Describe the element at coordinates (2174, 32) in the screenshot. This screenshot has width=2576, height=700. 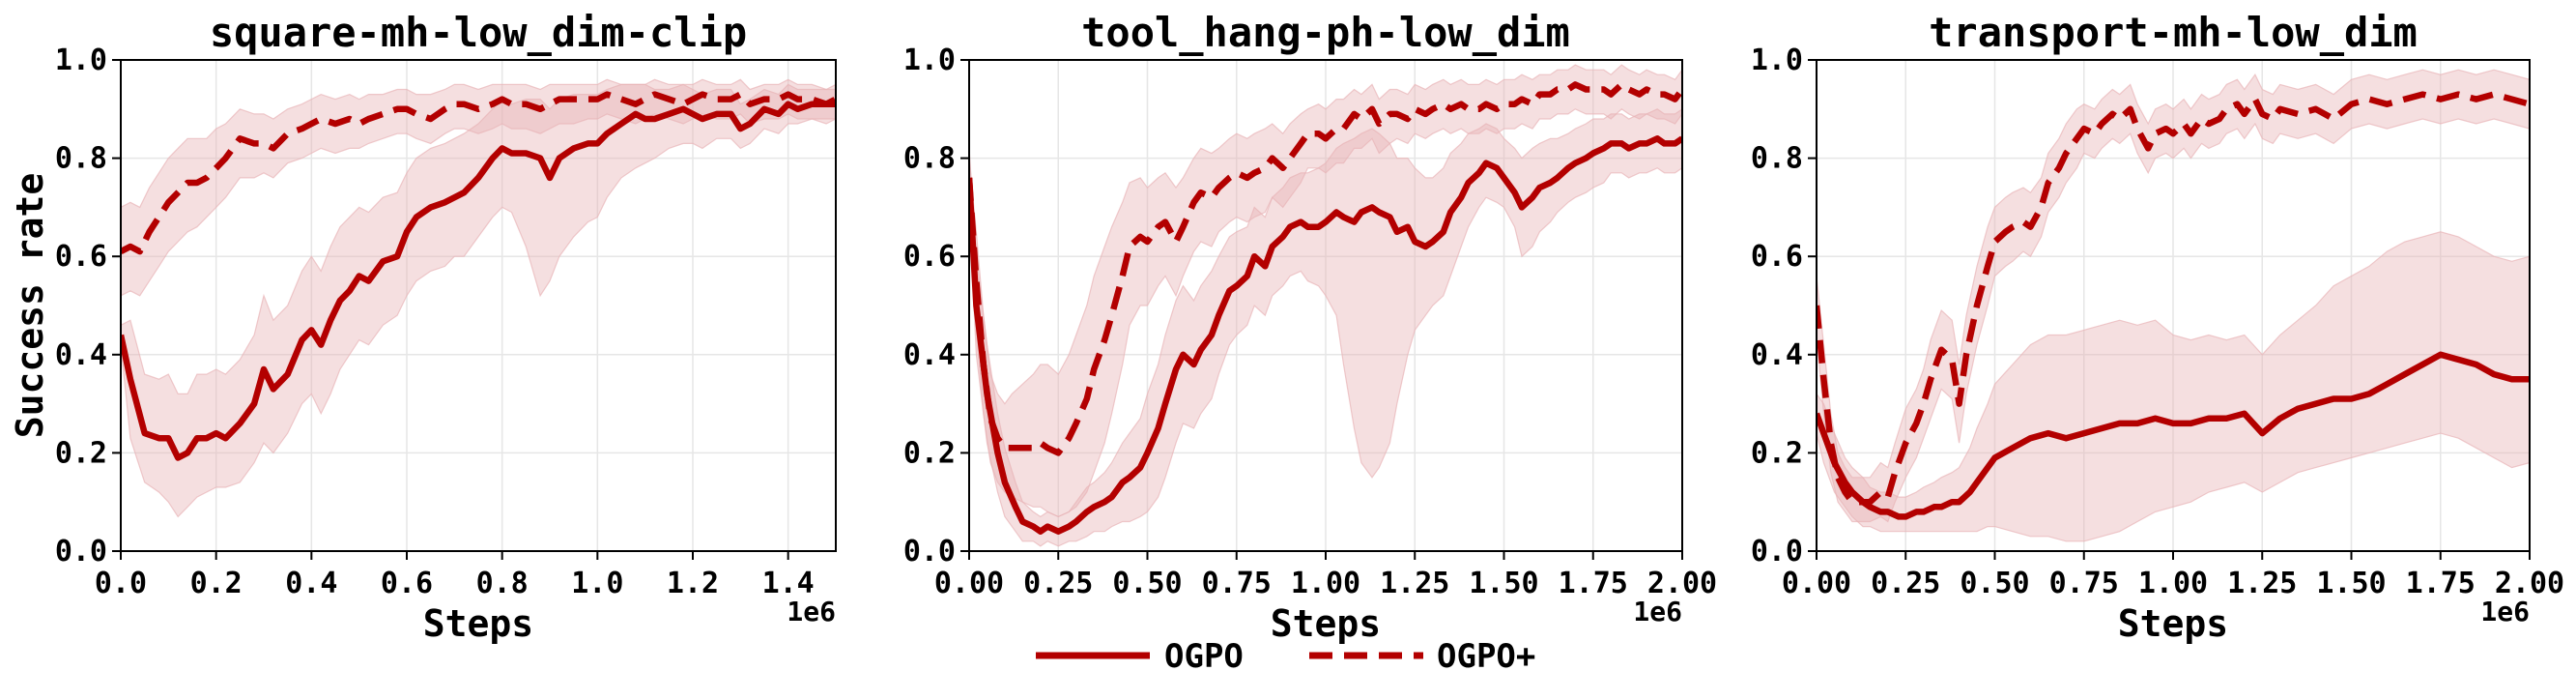
I see `chart-title: transport-mh-low_dim` at that location.